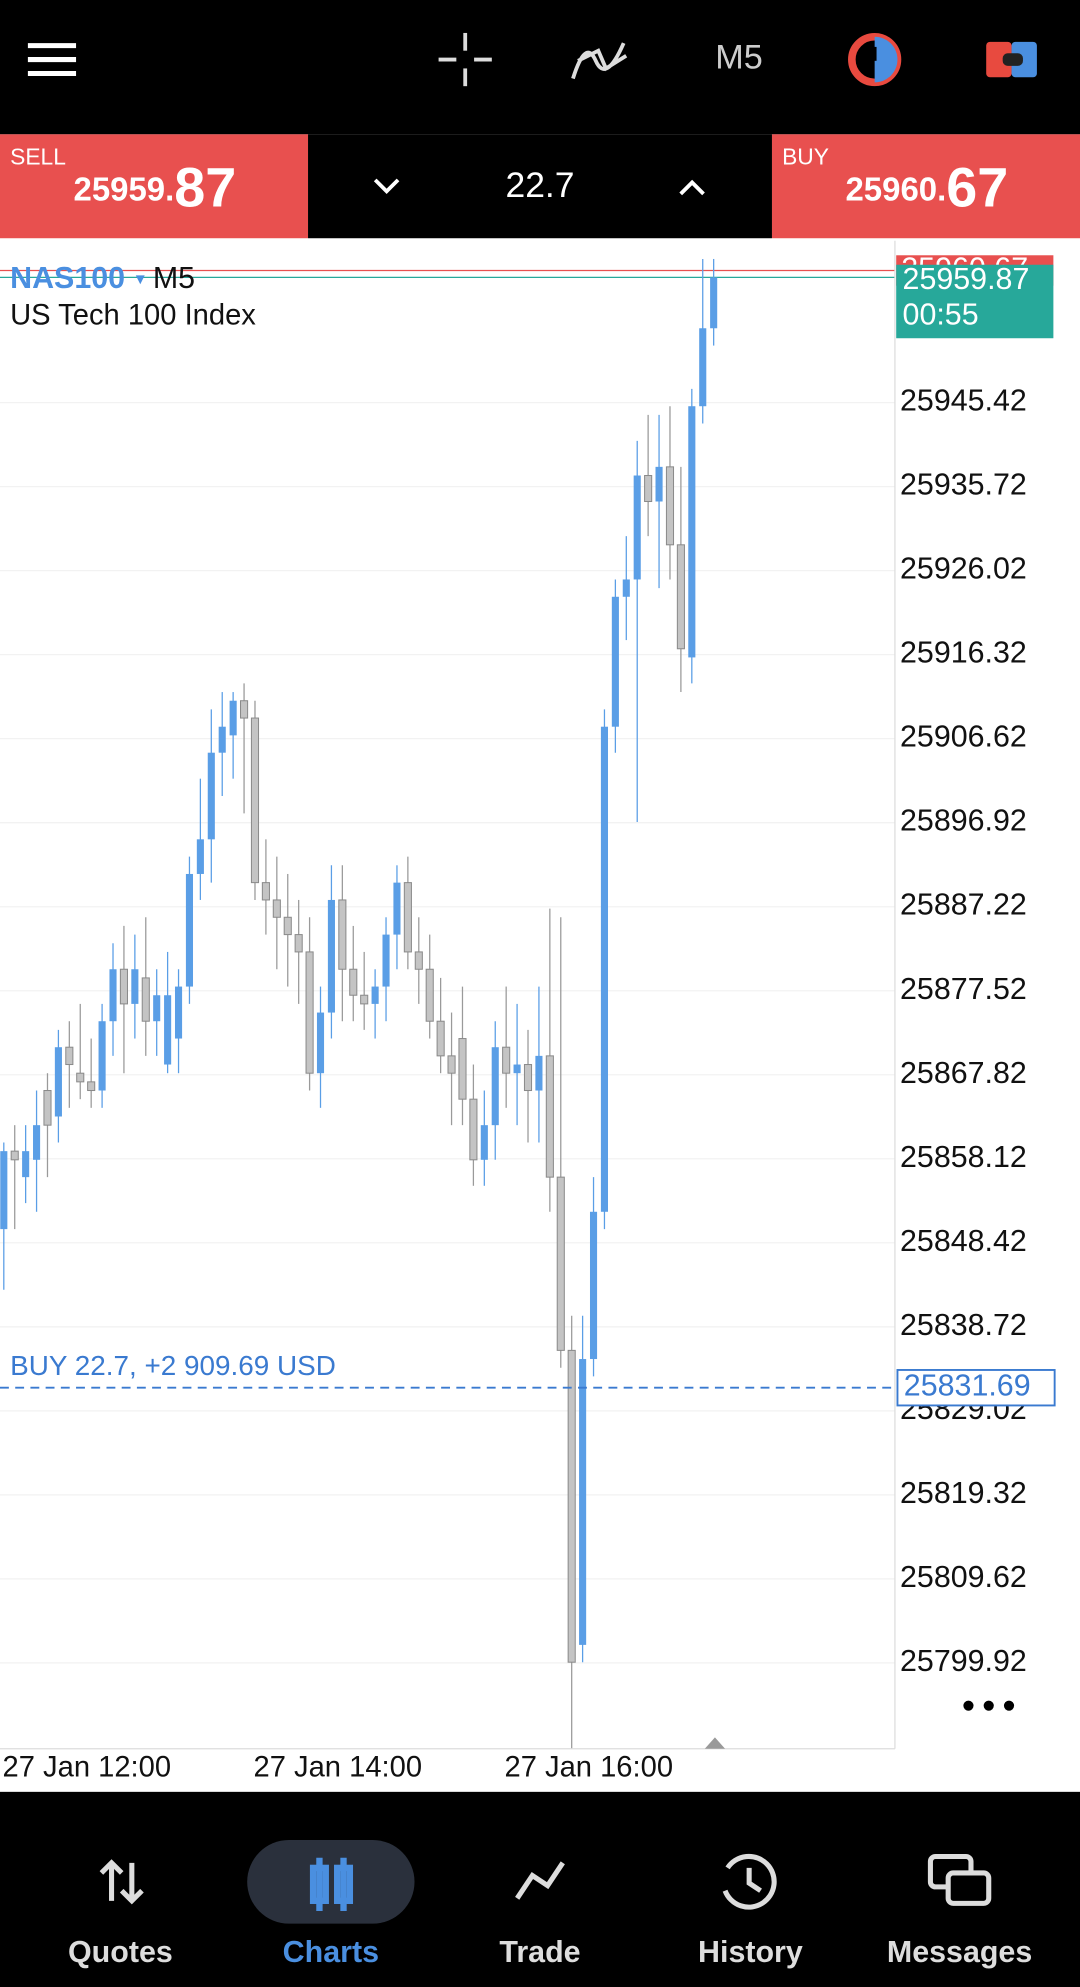 Image resolution: width=1080 pixels, height=1987 pixels. I want to click on y-tick-label: 25867.82, so click(963, 1073).